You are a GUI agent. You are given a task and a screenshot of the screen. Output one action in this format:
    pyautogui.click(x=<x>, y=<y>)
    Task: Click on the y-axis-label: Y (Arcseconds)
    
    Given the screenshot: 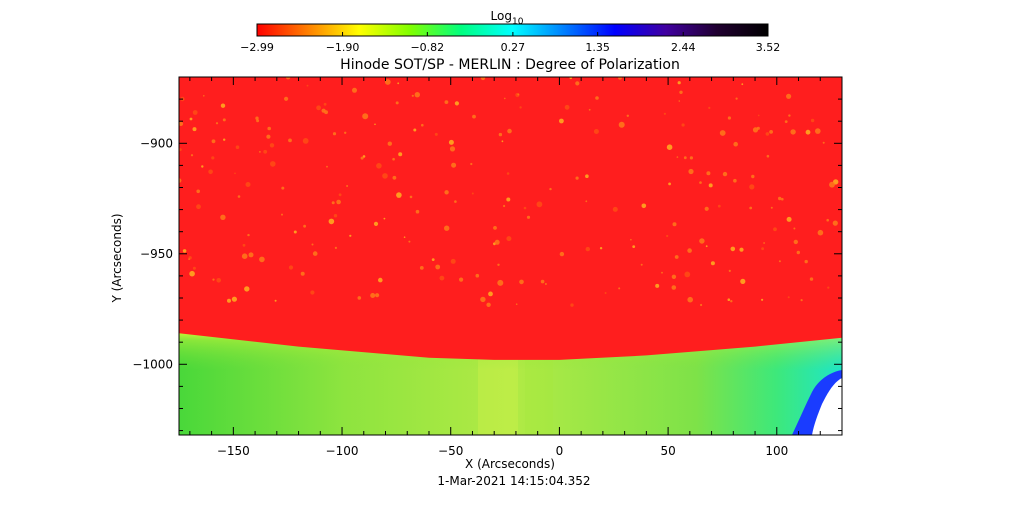 What is the action you would take?
    pyautogui.click(x=117, y=258)
    